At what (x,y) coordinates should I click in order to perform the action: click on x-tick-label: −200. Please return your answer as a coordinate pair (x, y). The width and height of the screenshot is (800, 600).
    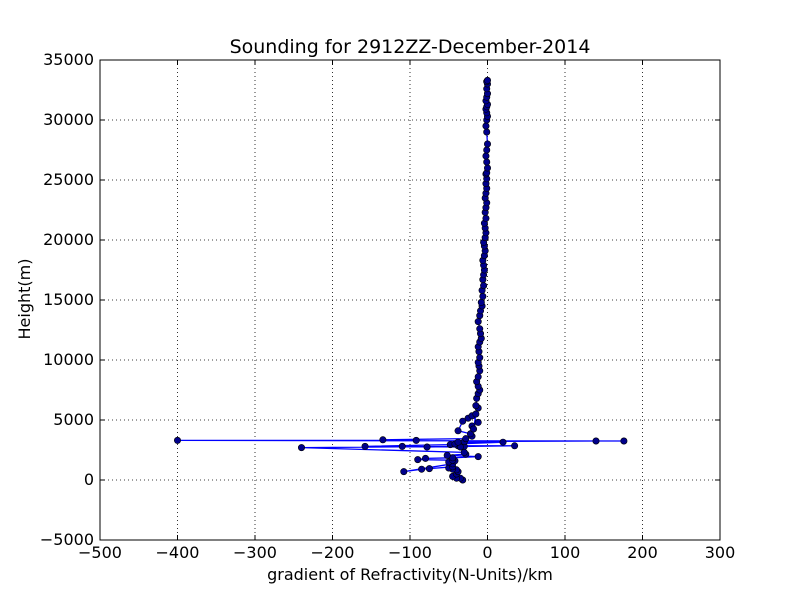
    Looking at the image, I should click on (333, 552).